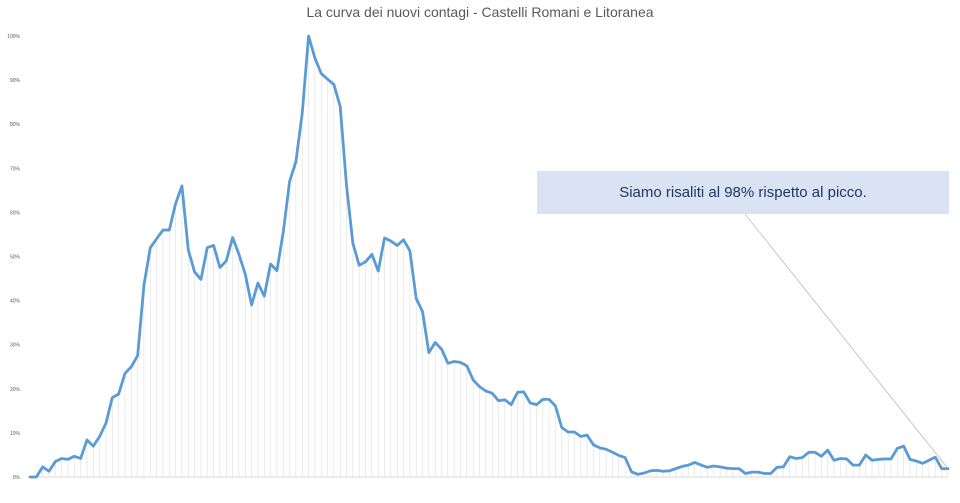  What do you see at coordinates (846, 341) in the screenshot?
I see `annotation-leader-line` at bounding box center [846, 341].